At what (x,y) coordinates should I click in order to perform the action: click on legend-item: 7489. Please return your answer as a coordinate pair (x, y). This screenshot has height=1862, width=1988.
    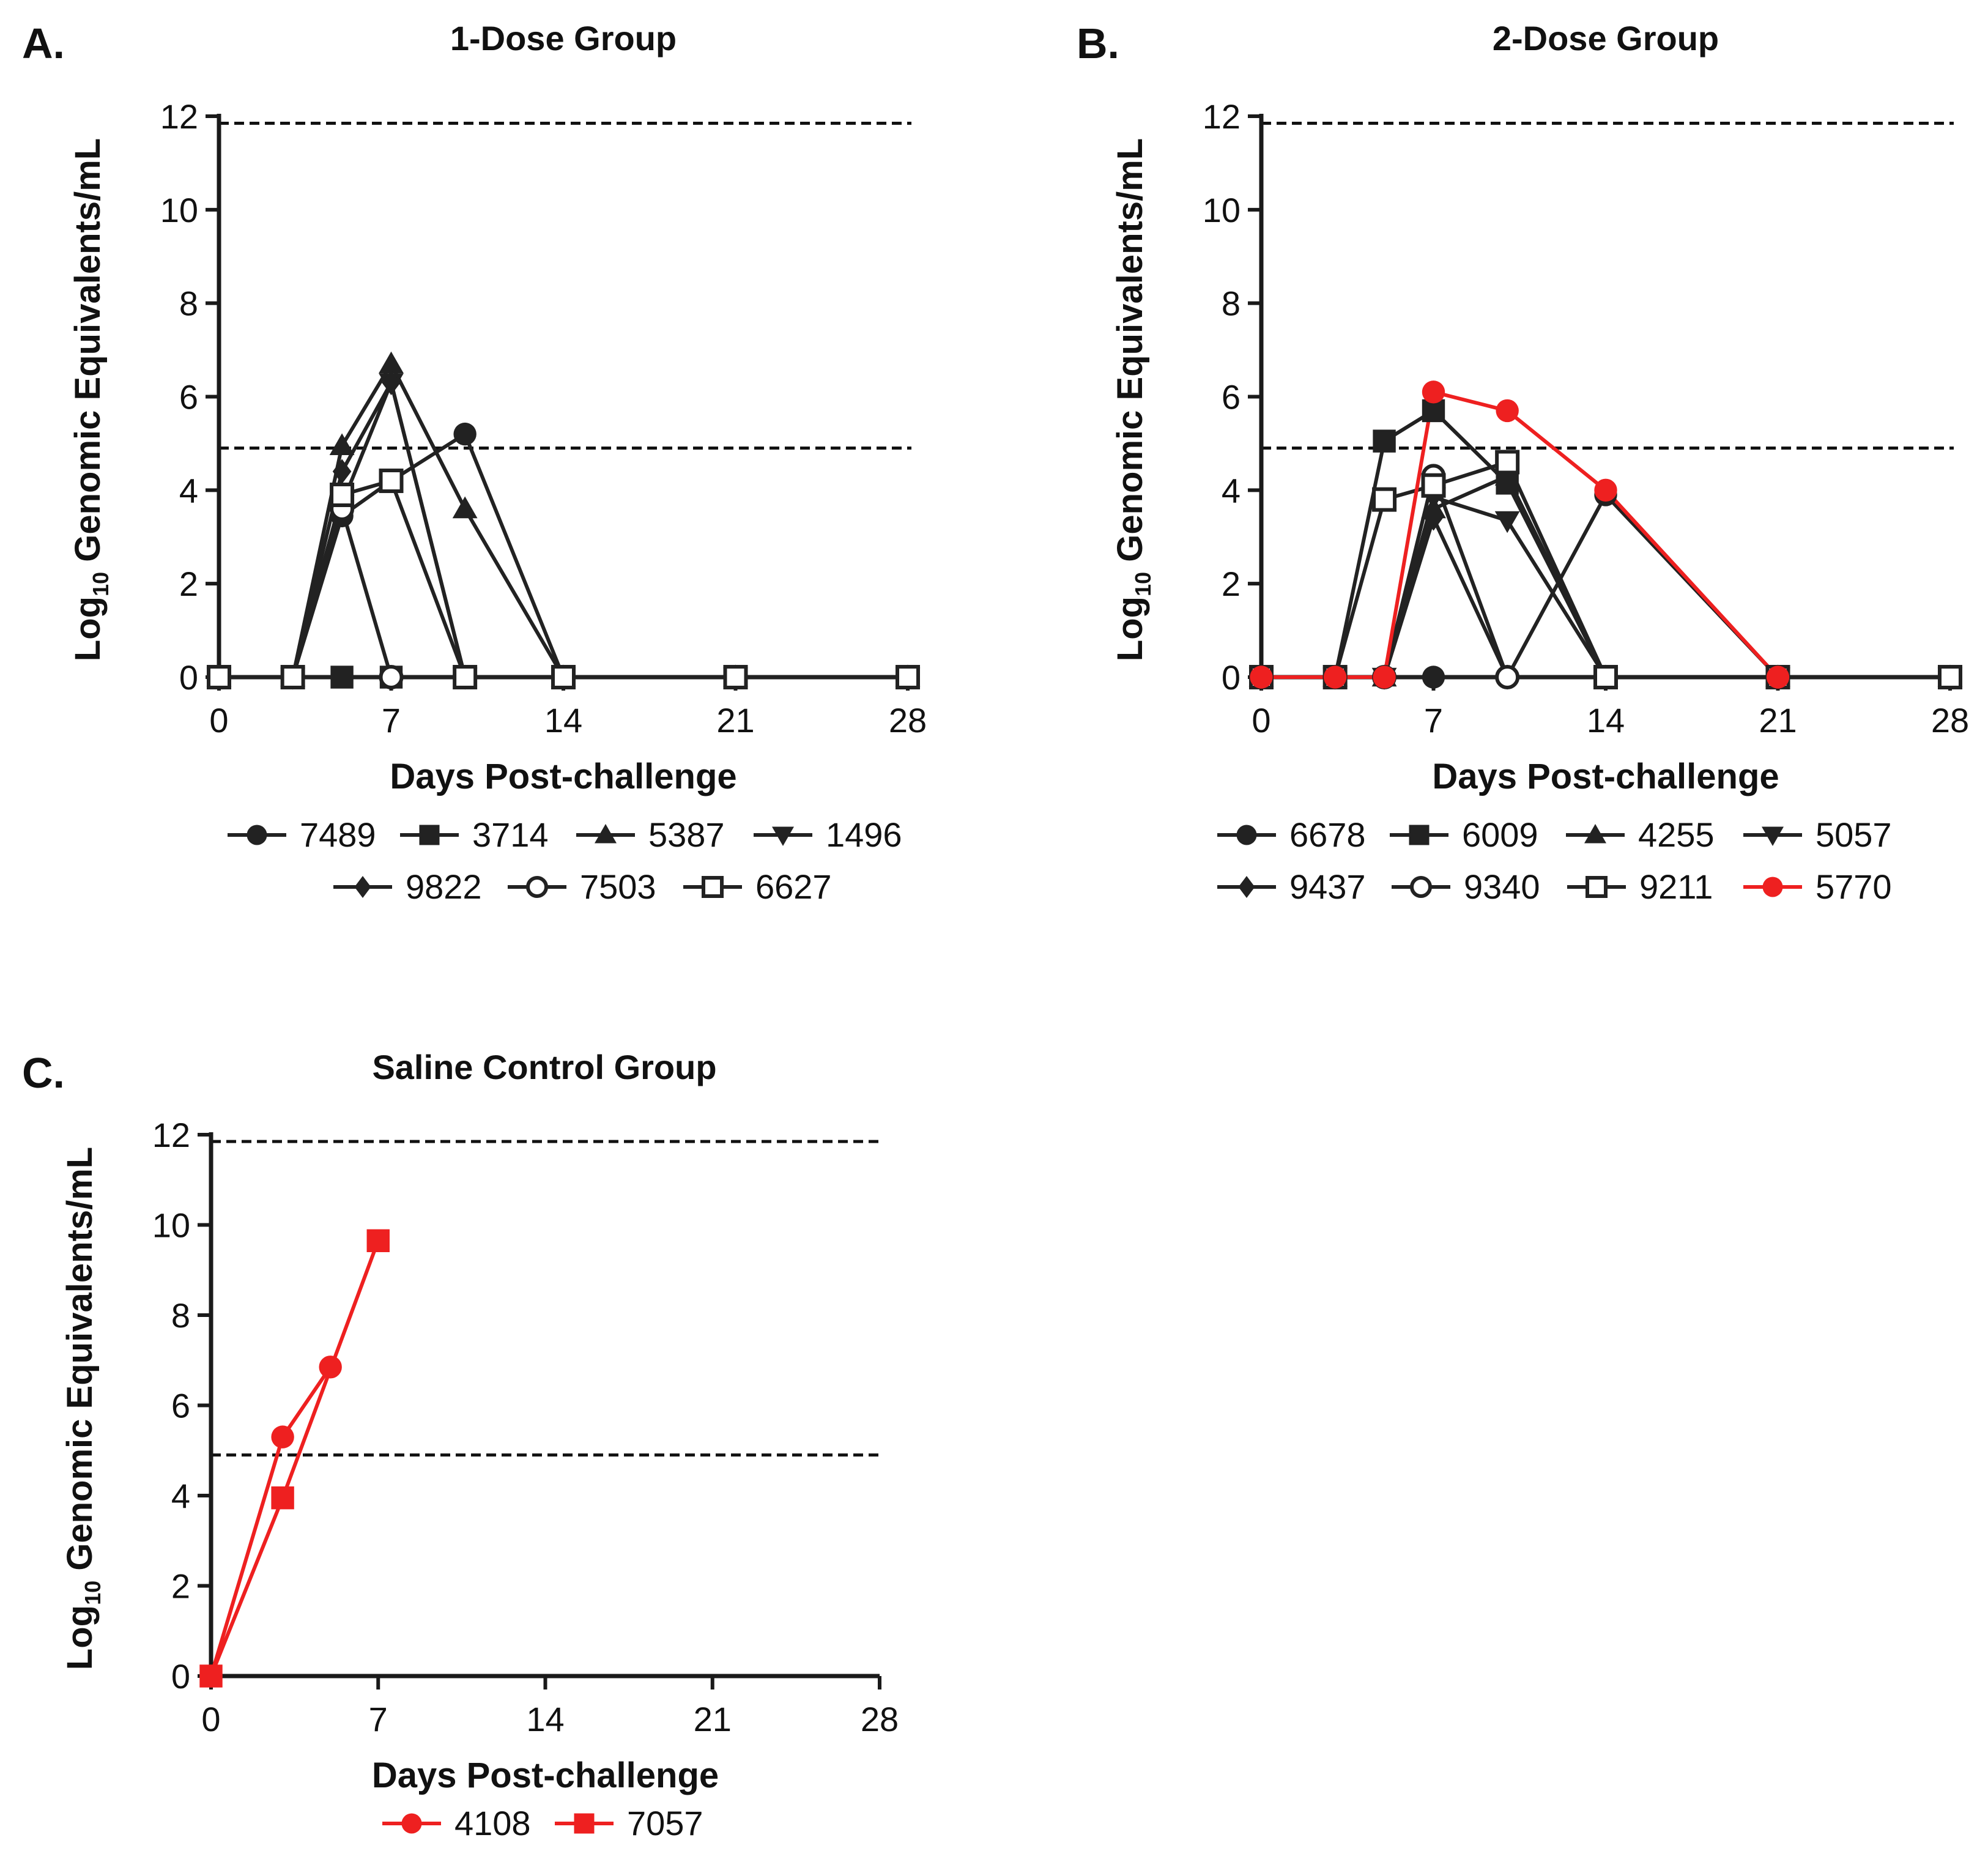
    Looking at the image, I should click on (302, 834).